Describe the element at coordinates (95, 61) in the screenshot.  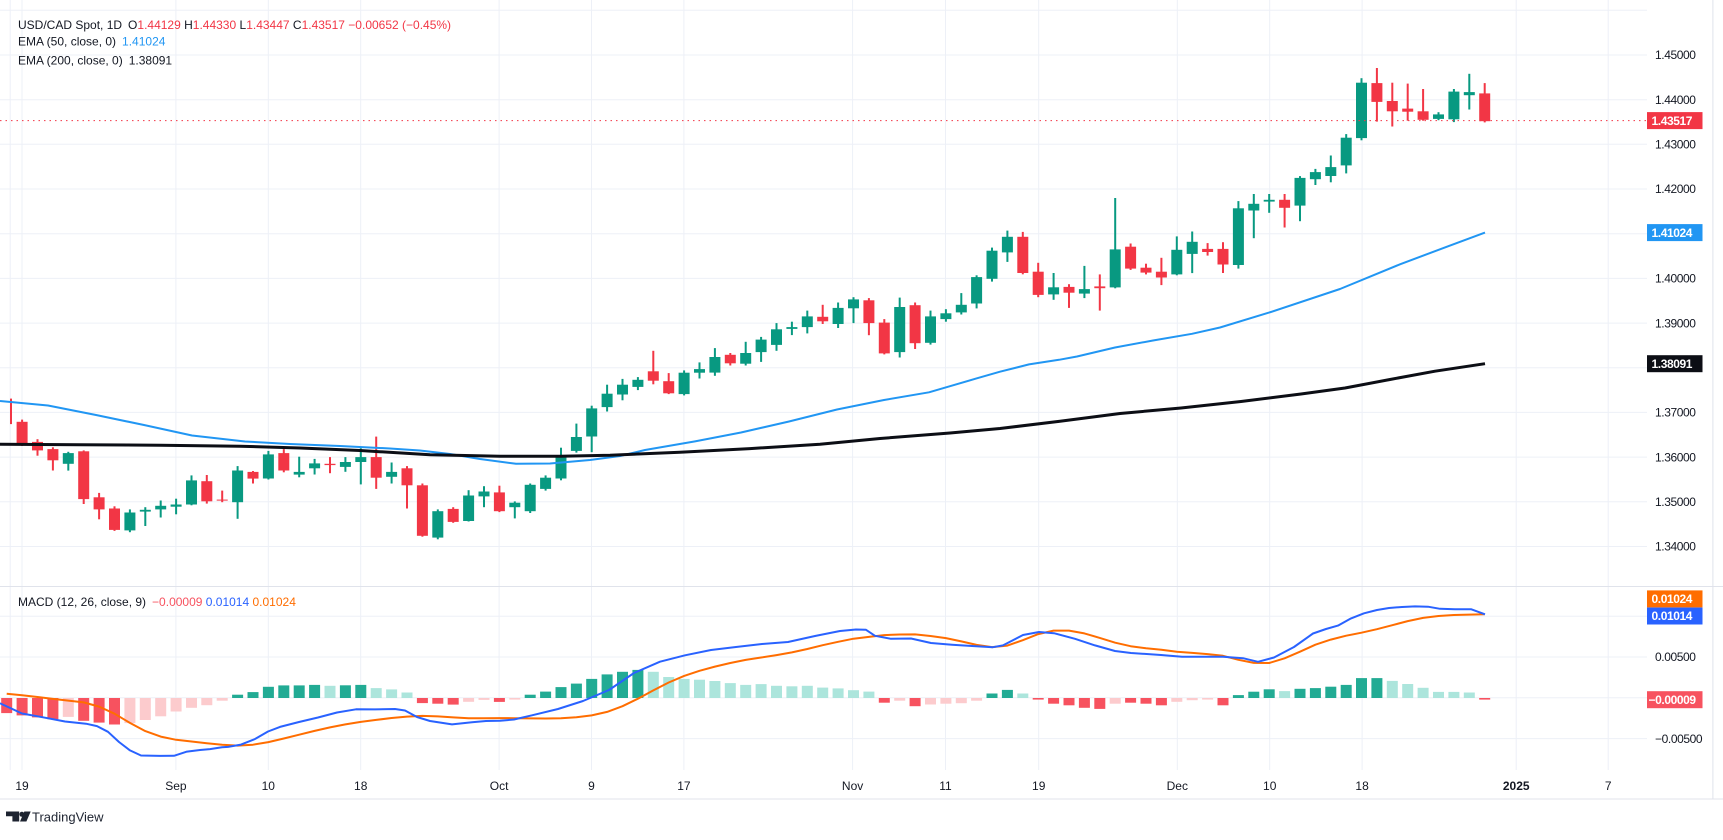
I see `svg-text: EMA (200, close, 0) 1.38091` at that location.